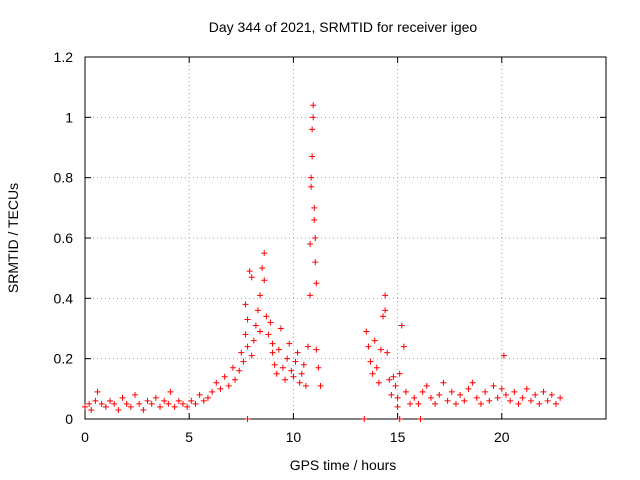 This screenshot has width=640, height=480. What do you see at coordinates (343, 465) in the screenshot?
I see `x-axis-label: GPS time / hours` at bounding box center [343, 465].